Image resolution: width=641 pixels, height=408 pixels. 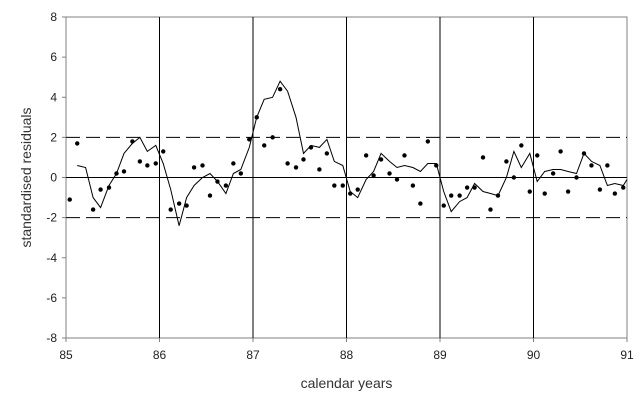 I want to click on x-tick-label: 87, so click(x=253, y=355).